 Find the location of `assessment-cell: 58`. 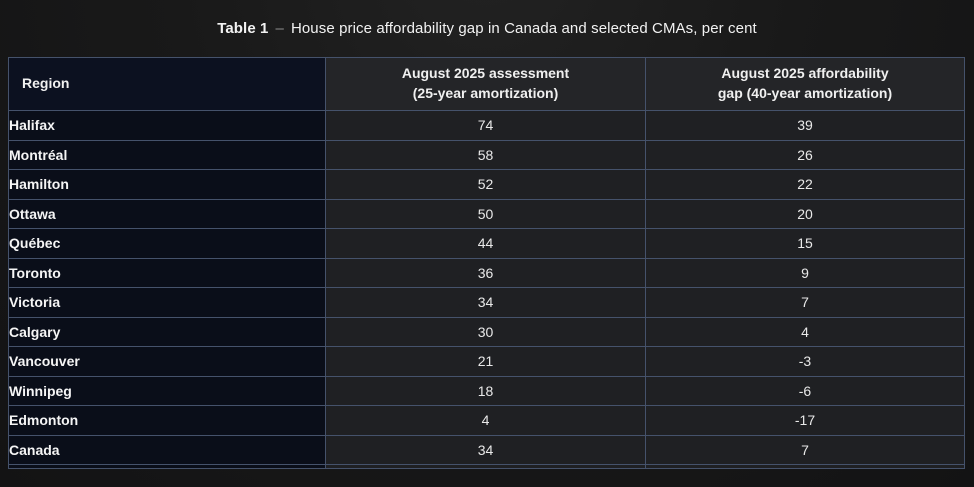

assessment-cell: 58 is located at coordinates (485, 154).